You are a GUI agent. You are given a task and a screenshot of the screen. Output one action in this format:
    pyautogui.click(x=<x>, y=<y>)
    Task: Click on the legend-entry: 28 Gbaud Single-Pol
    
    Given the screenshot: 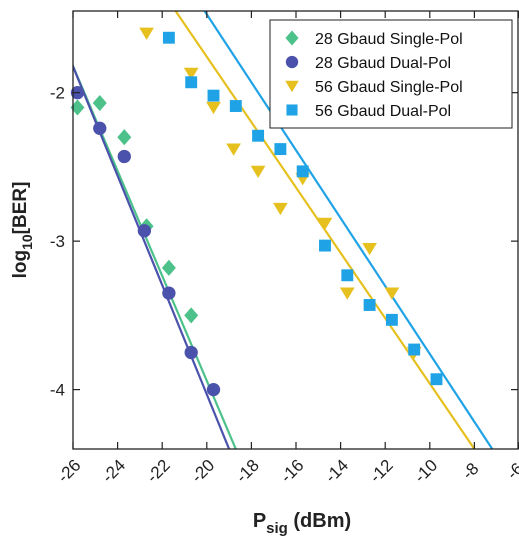 What is the action you would take?
    pyautogui.click(x=389, y=39)
    